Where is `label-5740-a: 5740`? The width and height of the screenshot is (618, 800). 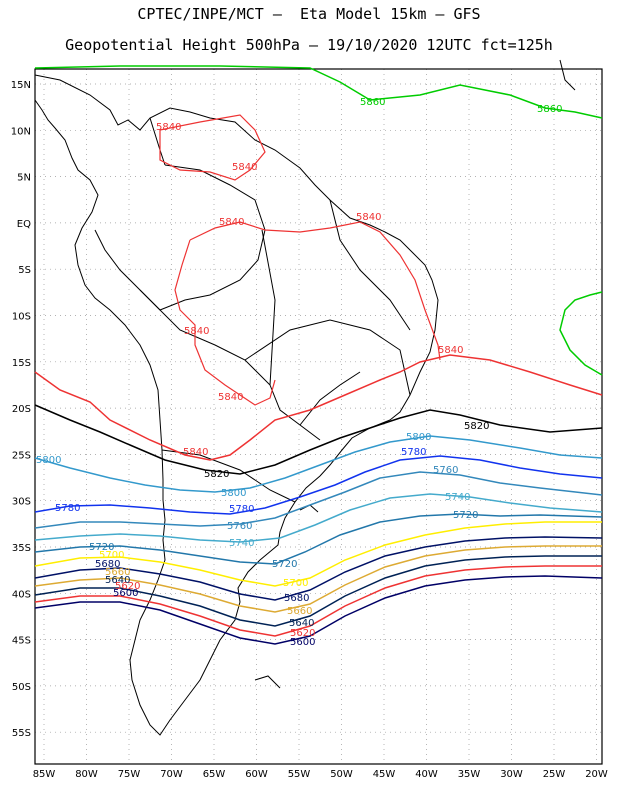 label-5740-a: 5740 is located at coordinates (457, 497).